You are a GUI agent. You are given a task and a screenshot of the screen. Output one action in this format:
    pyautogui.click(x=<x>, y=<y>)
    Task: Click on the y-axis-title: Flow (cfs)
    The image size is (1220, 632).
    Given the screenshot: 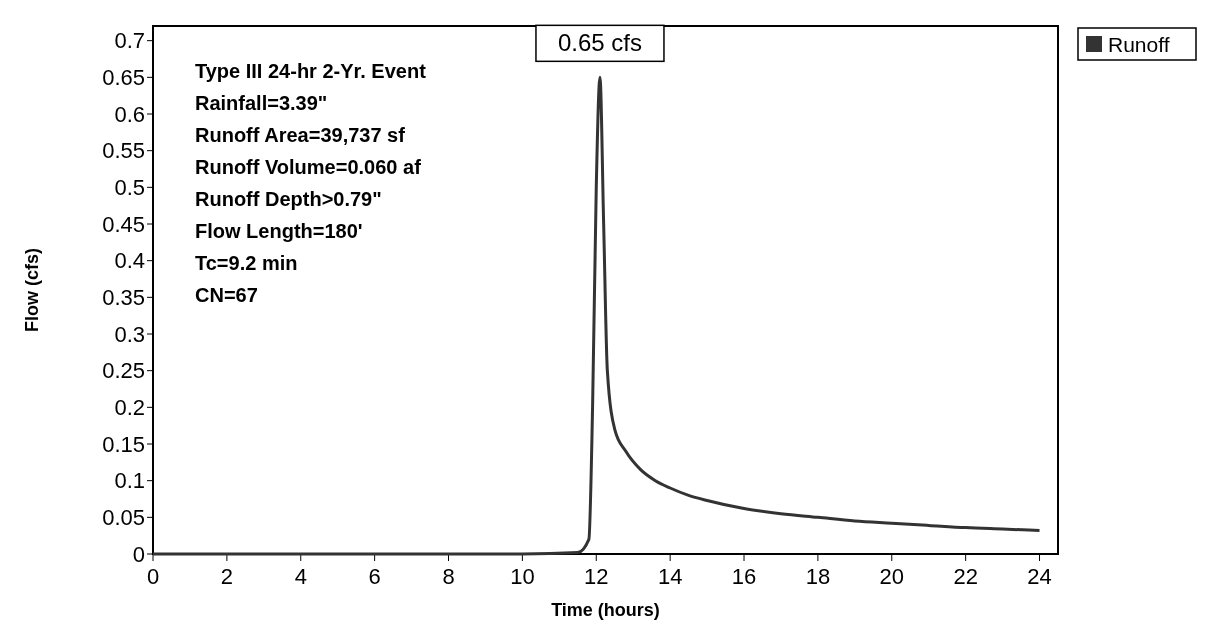 What is the action you would take?
    pyautogui.click(x=32, y=290)
    